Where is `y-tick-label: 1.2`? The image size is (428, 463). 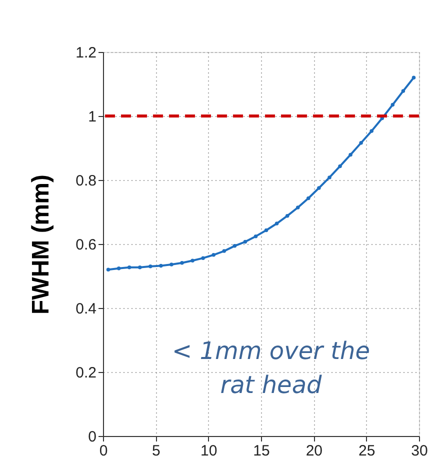 y-tick-label: 1.2 is located at coordinates (86, 53).